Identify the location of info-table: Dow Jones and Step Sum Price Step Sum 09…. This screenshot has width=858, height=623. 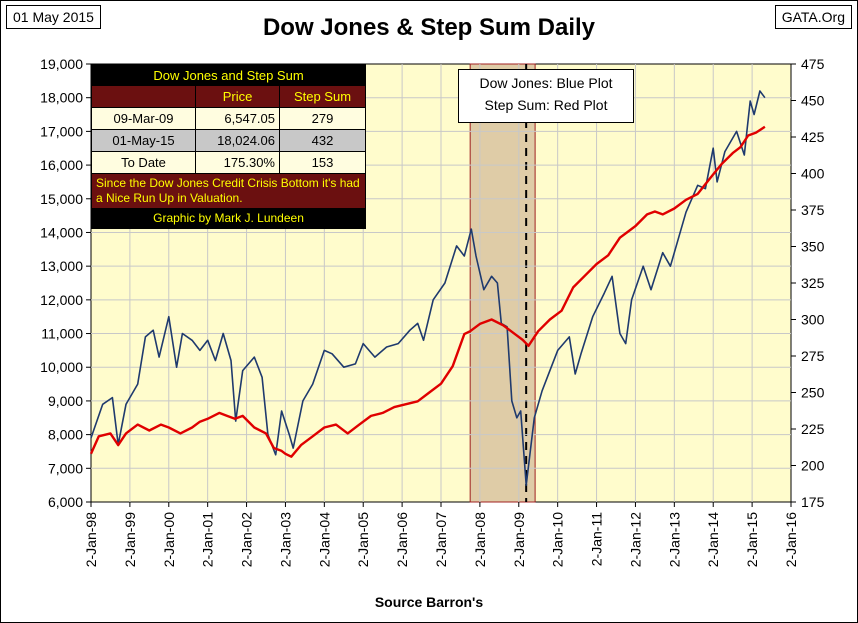
(228, 146).